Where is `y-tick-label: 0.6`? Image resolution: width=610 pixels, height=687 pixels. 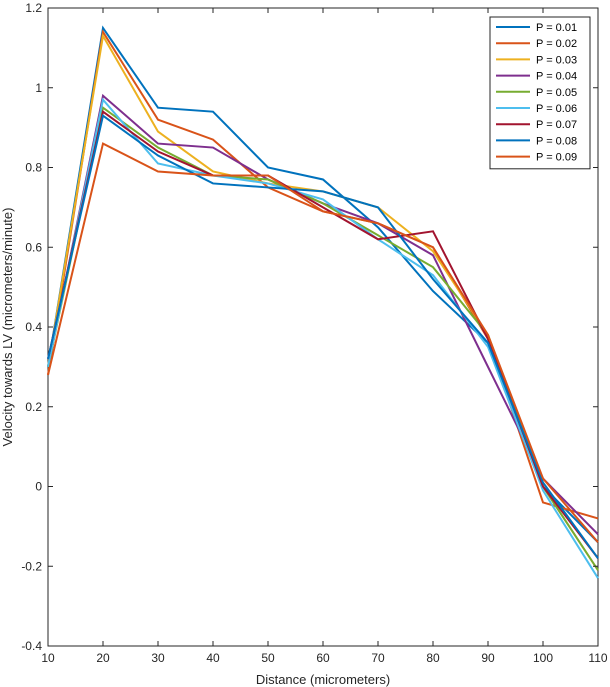 y-tick-label: 0.6 is located at coordinates (33, 247).